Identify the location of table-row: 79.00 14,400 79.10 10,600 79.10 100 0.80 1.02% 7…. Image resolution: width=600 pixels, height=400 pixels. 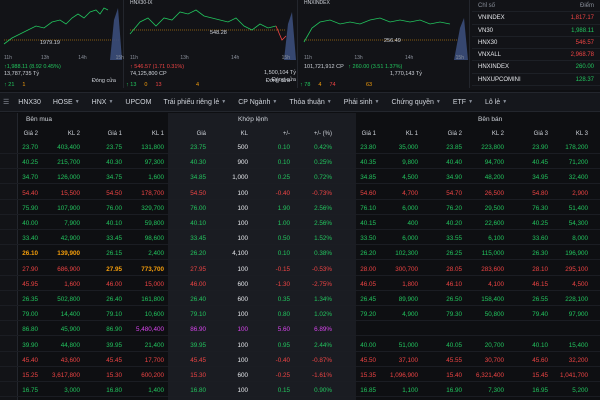
(300, 315).